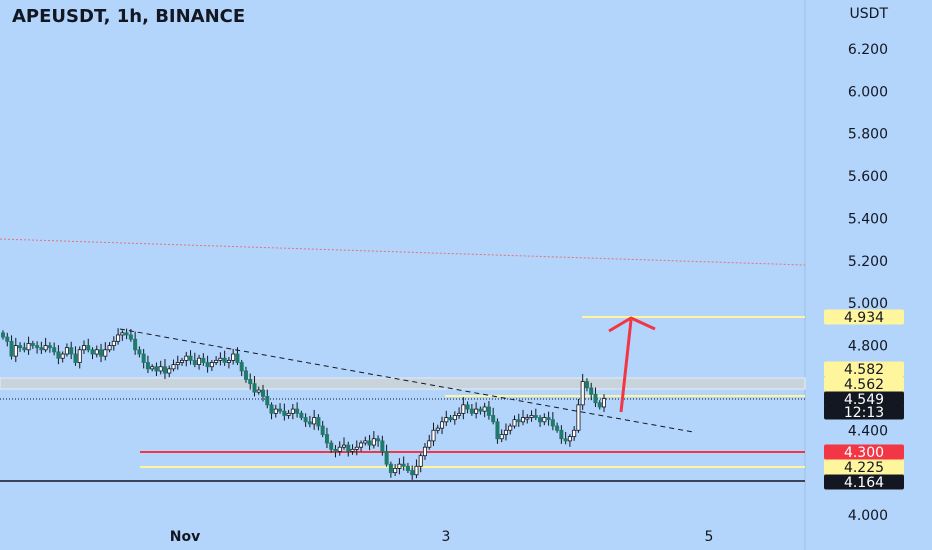  What do you see at coordinates (864, 413) in the screenshot?
I see `price-tag-label: 12:13` at bounding box center [864, 413].